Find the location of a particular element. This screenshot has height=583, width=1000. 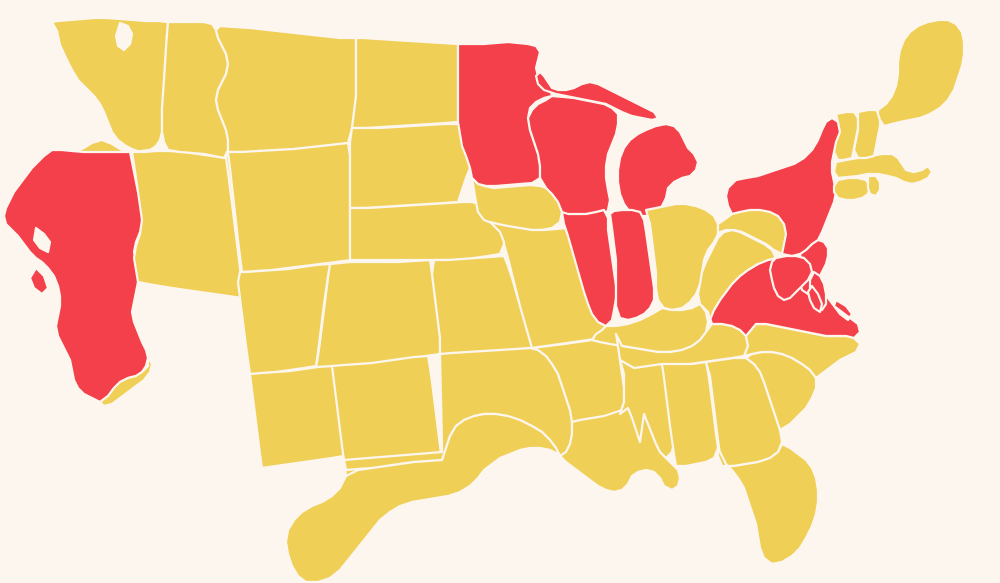

state-MA is located at coordinates (883, 169).